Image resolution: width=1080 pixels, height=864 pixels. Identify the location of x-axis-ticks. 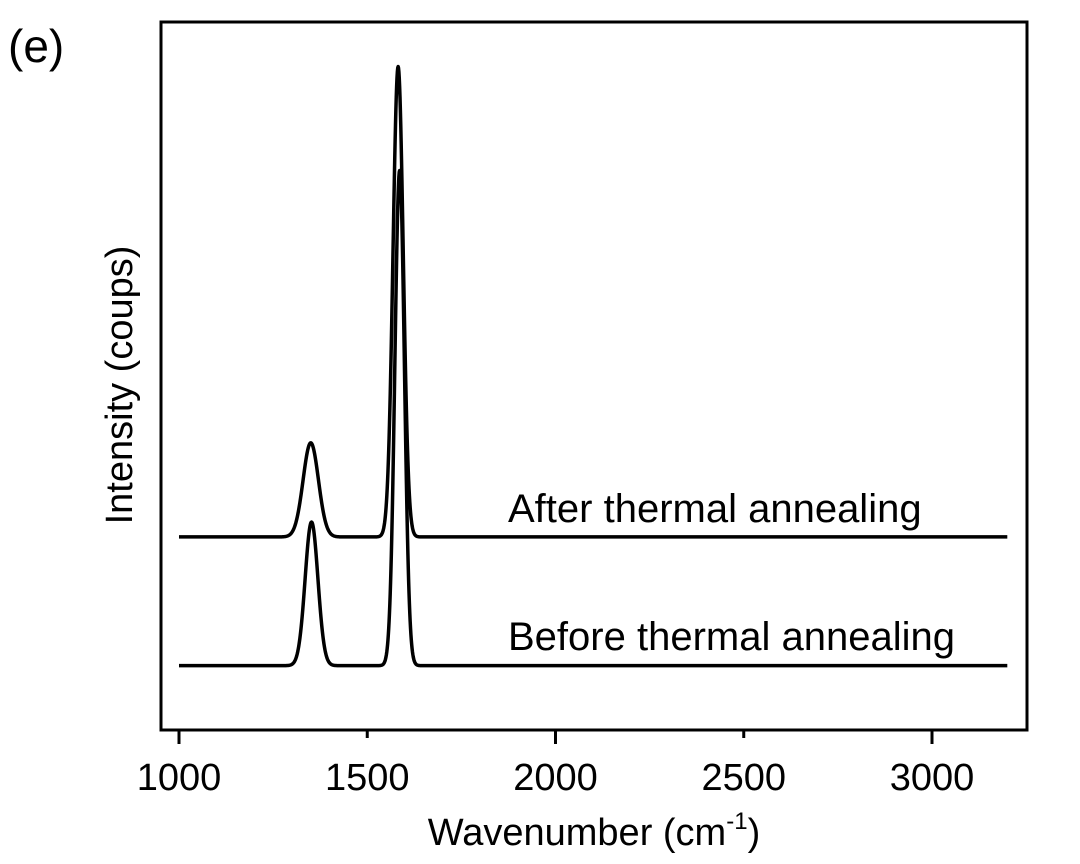
(555, 737).